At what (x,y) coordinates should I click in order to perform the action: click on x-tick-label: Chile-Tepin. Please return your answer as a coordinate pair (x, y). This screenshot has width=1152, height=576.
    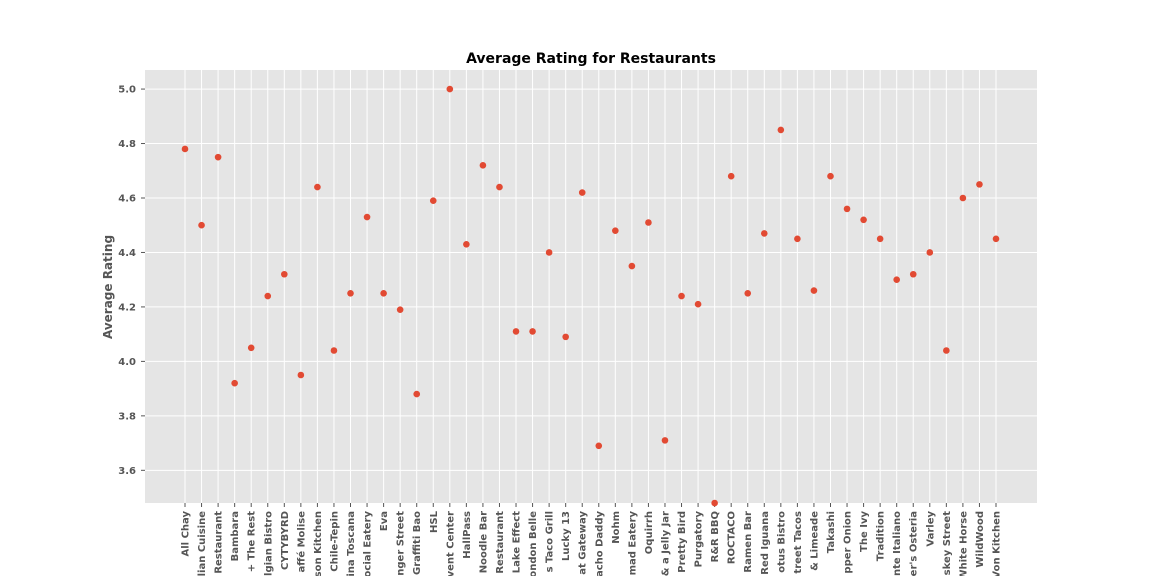
    Looking at the image, I should click on (334, 541).